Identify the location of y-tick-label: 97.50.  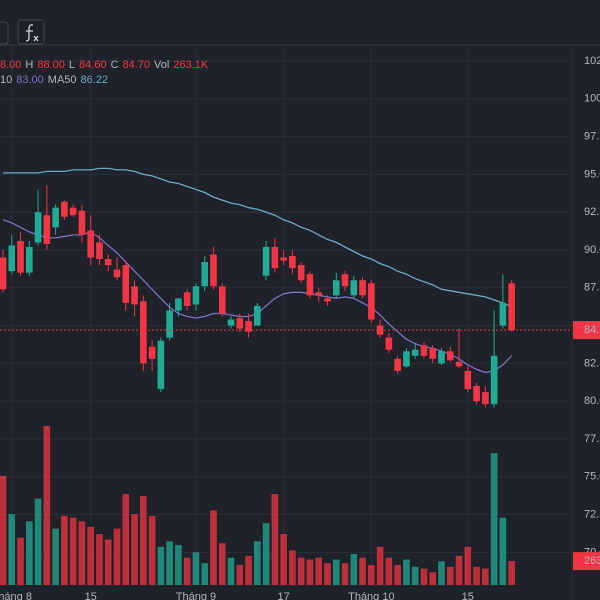
(592, 137).